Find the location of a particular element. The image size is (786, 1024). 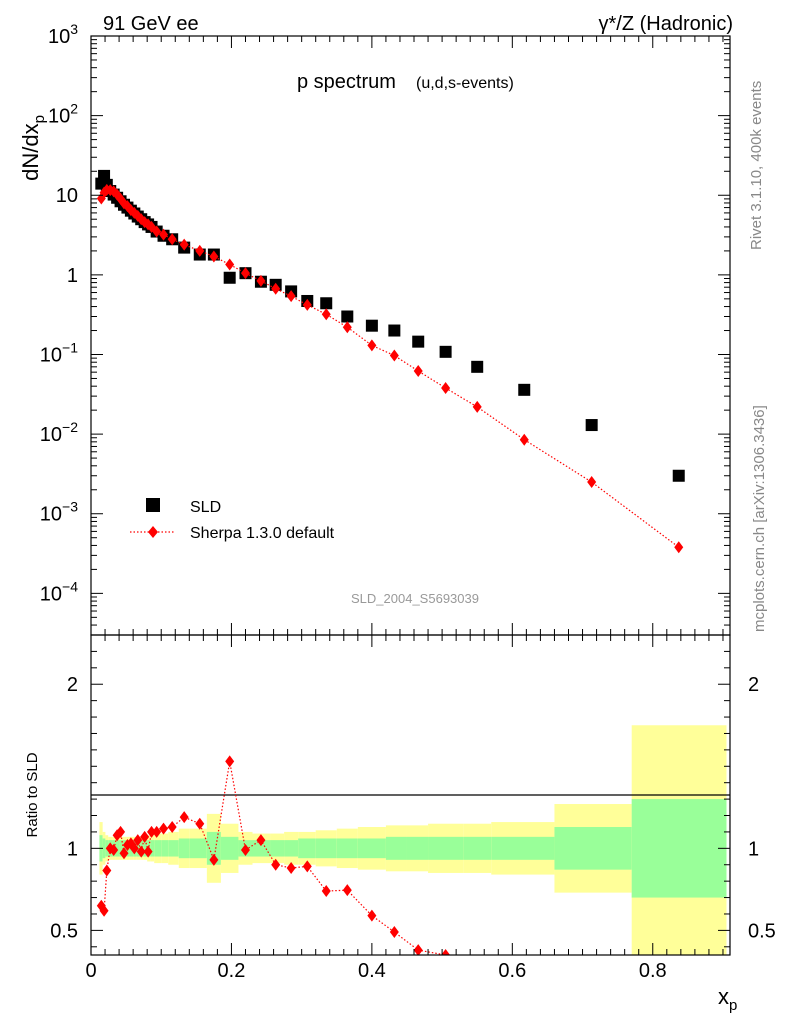

y-tick-label: 10⁻⁴ is located at coordinates (59, 591).